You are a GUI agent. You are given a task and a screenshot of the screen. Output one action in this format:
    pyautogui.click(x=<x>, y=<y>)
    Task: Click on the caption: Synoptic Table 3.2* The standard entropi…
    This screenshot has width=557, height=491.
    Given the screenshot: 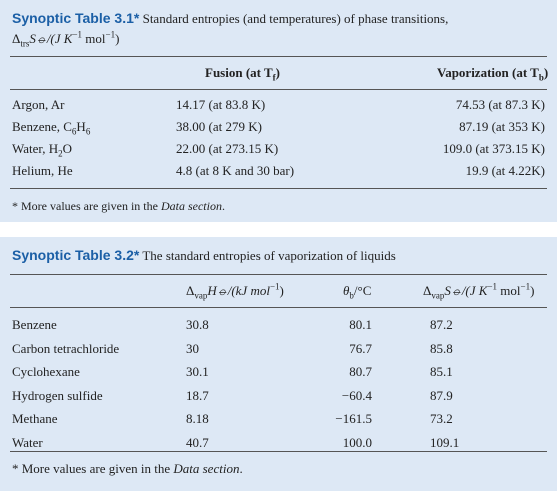 What is the action you would take?
    pyautogui.click(x=204, y=255)
    